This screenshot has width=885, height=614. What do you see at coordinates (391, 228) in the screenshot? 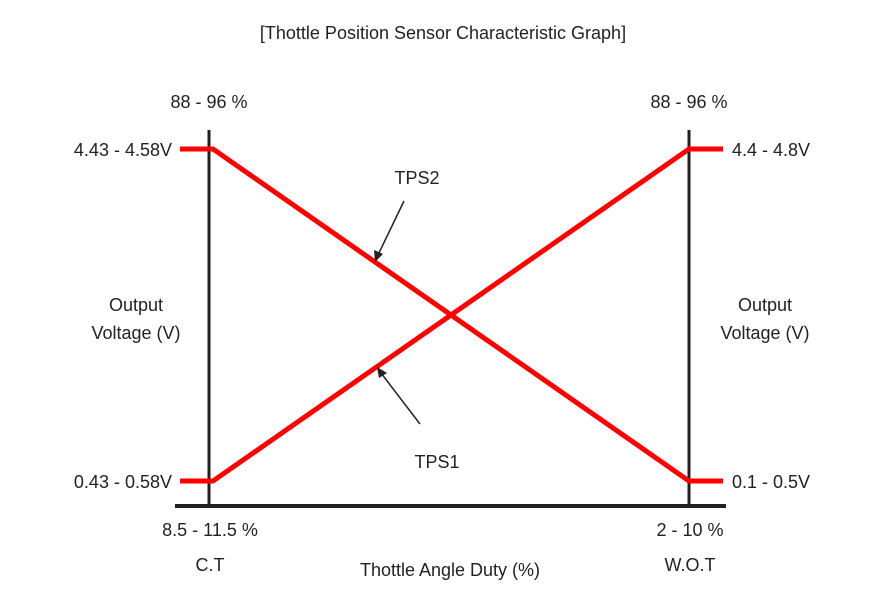
I see `tps2-arrow` at bounding box center [391, 228].